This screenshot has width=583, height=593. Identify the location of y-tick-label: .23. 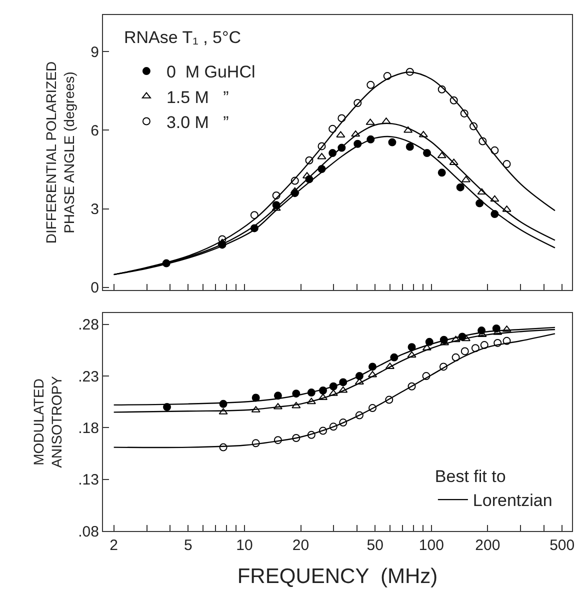
(88, 377).